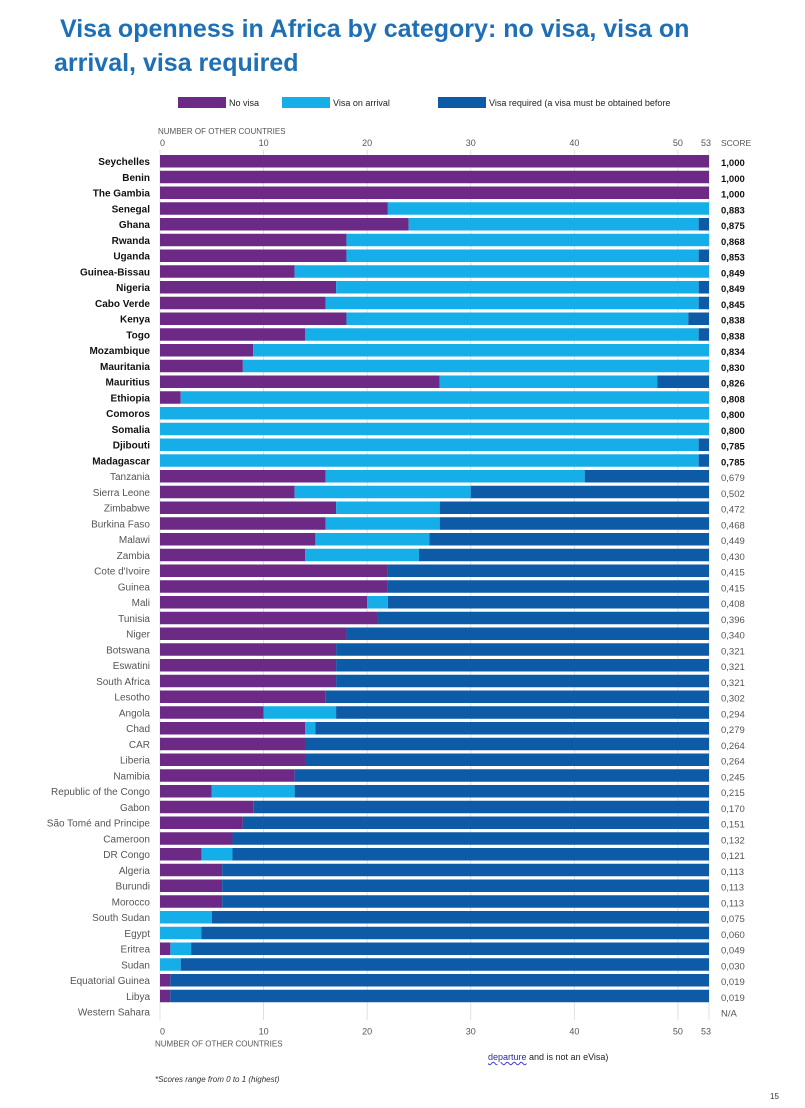 This screenshot has height=1108, width=805. I want to click on bar-visa-on-arrival-guinea-bissau, so click(501, 271).